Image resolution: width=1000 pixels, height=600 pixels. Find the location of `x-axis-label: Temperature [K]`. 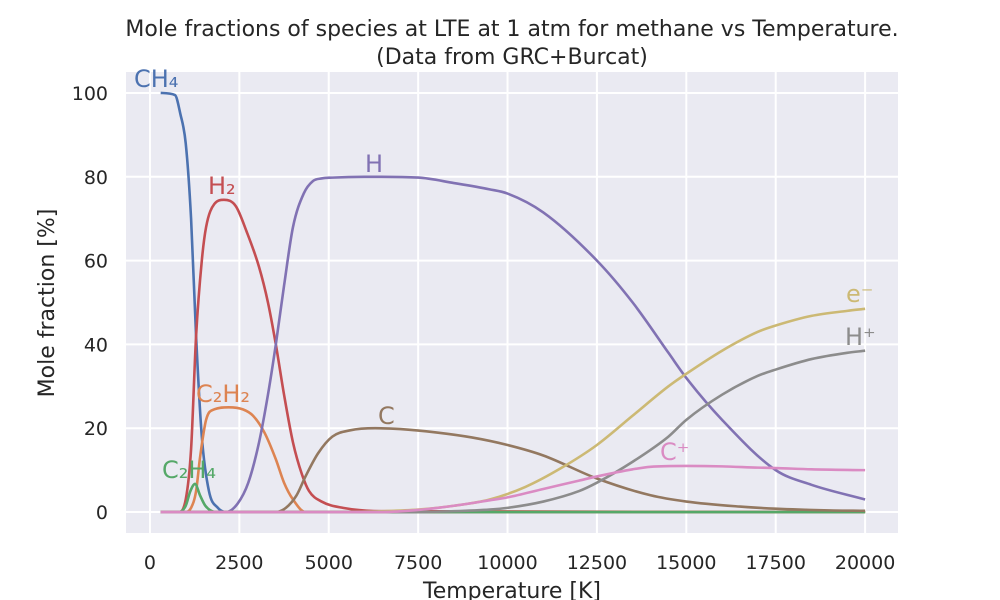

x-axis-label: Temperature [K] is located at coordinates (511, 589).